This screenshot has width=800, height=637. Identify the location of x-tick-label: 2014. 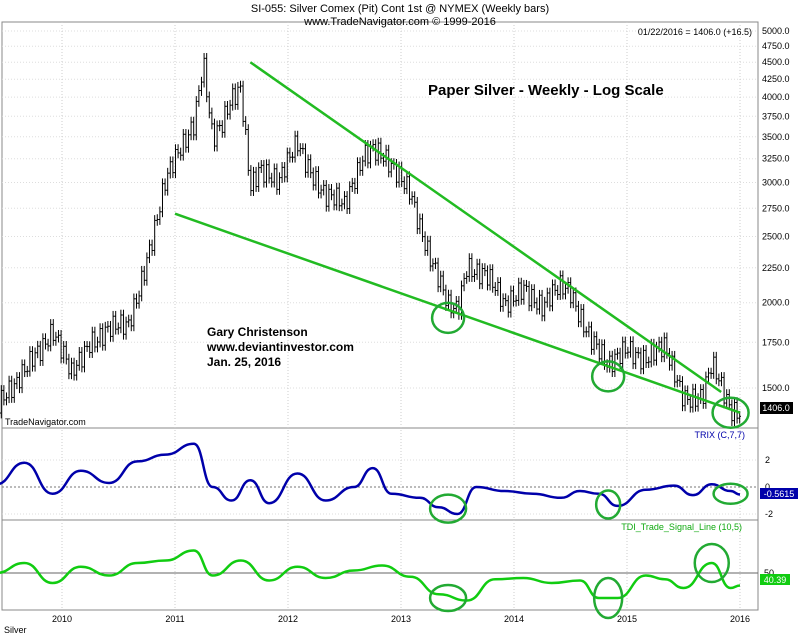
(514, 619).